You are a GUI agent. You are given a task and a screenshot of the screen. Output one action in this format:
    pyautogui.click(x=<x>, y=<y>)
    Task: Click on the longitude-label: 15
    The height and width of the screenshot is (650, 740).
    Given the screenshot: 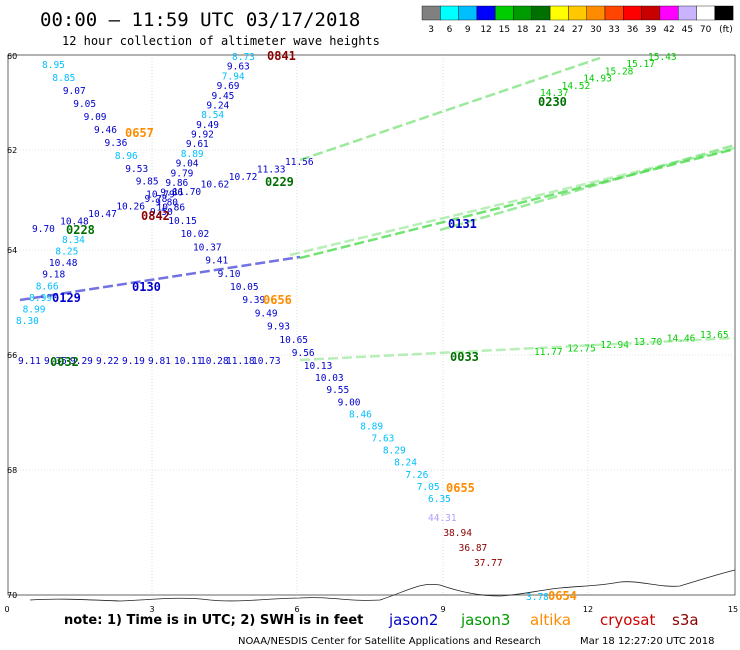 What is the action you would take?
    pyautogui.click(x=733, y=609)
    